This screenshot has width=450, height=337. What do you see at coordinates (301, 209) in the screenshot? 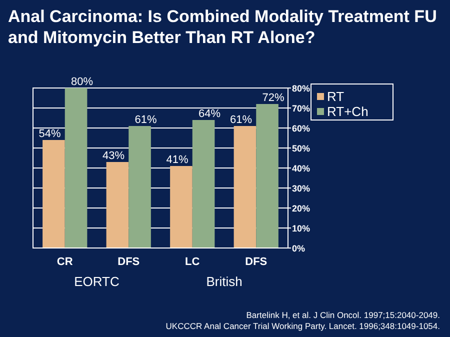
I see `y-tick-label: 20%` at bounding box center [301, 209].